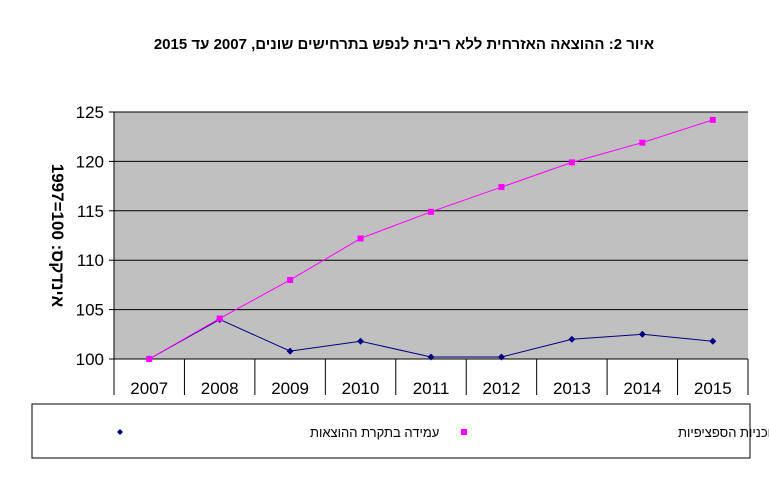  What do you see at coordinates (90, 211) in the screenshot?
I see `y-tick-label: 115` at bounding box center [90, 211].